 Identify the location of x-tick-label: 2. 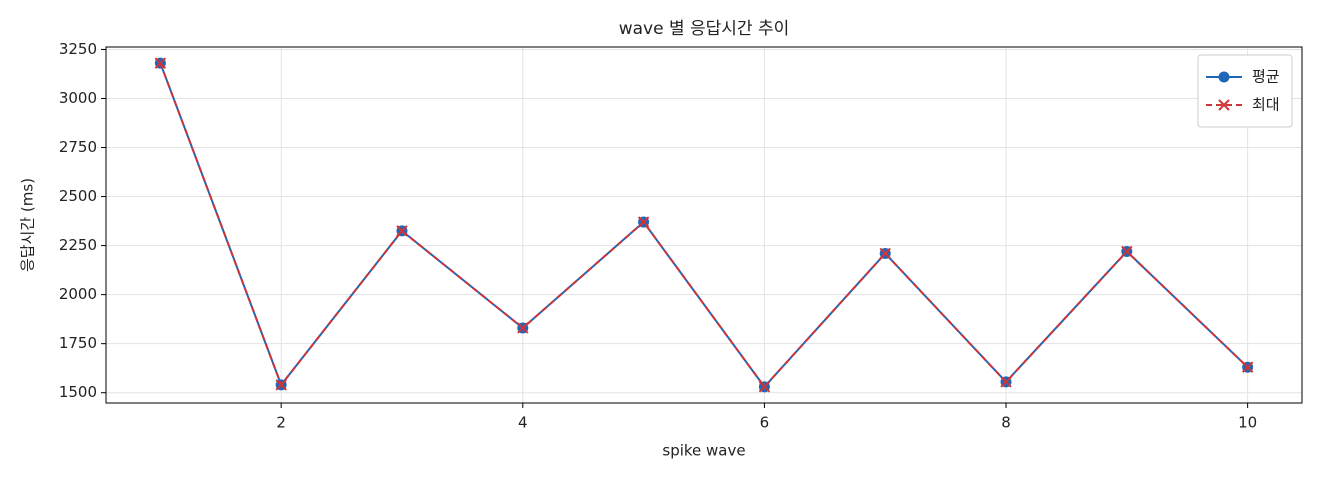
(281, 423).